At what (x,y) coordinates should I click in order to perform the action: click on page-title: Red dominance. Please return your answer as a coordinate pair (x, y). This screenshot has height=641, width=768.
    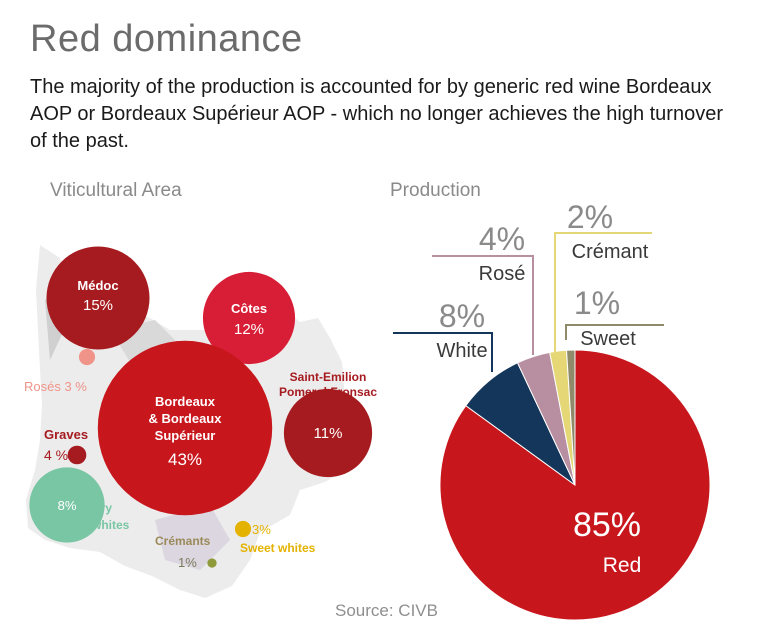
    Looking at the image, I should click on (166, 39).